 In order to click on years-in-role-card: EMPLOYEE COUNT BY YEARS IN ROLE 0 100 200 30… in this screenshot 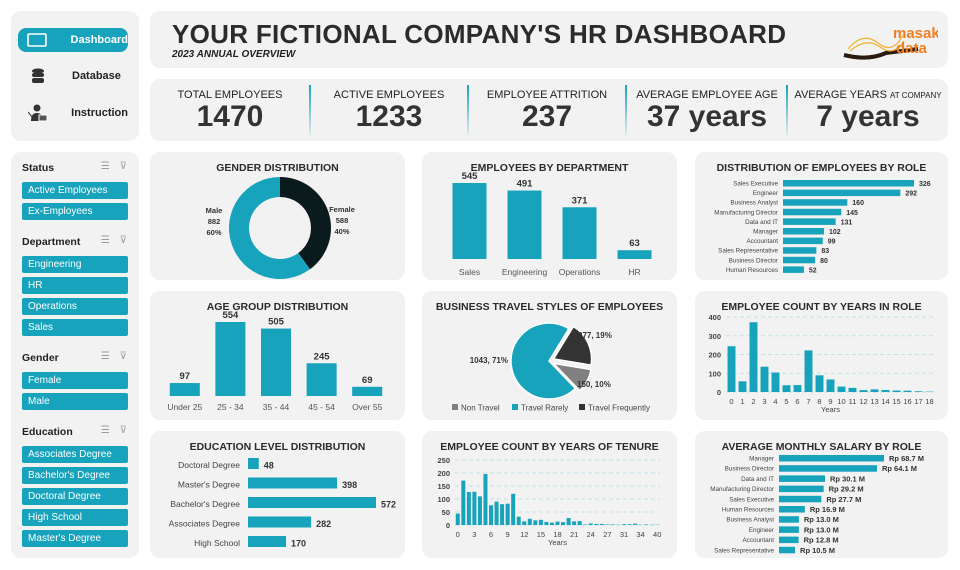, I will do `click(821, 355)`.